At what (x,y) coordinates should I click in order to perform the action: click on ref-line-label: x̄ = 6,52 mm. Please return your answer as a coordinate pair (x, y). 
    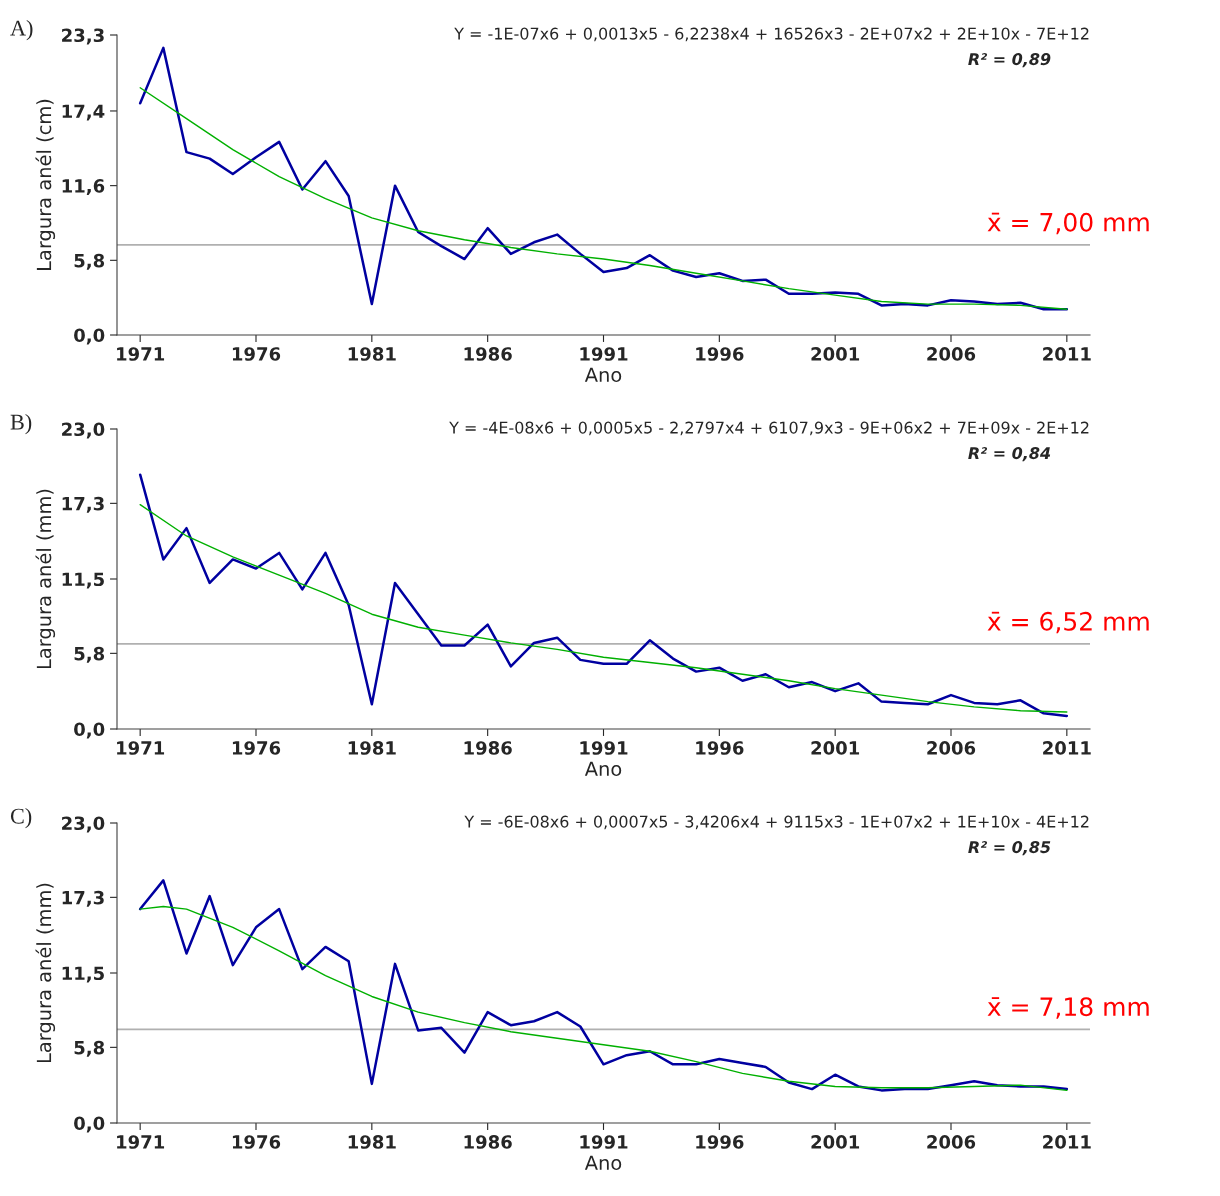
    Looking at the image, I should click on (1068, 622).